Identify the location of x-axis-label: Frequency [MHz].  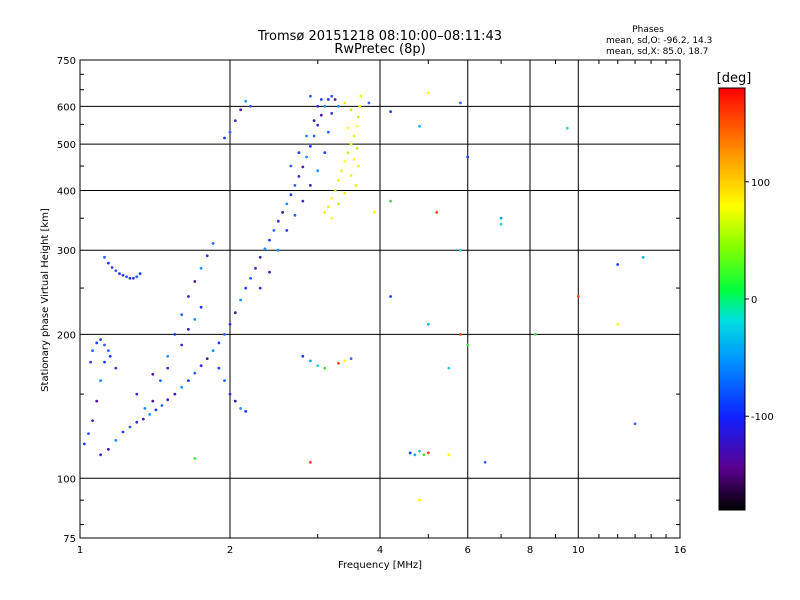
(380, 565).